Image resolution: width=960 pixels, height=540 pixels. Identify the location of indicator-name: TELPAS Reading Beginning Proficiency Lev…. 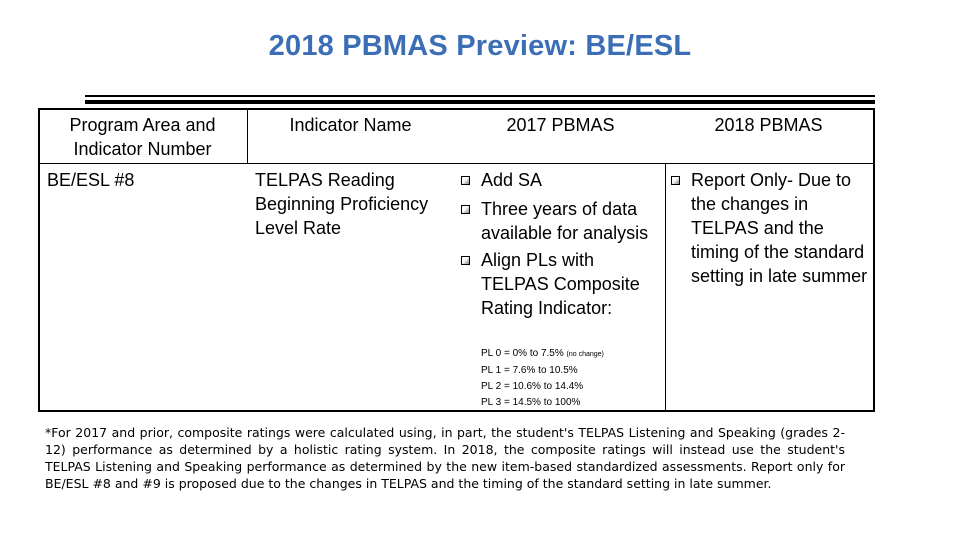
(342, 204).